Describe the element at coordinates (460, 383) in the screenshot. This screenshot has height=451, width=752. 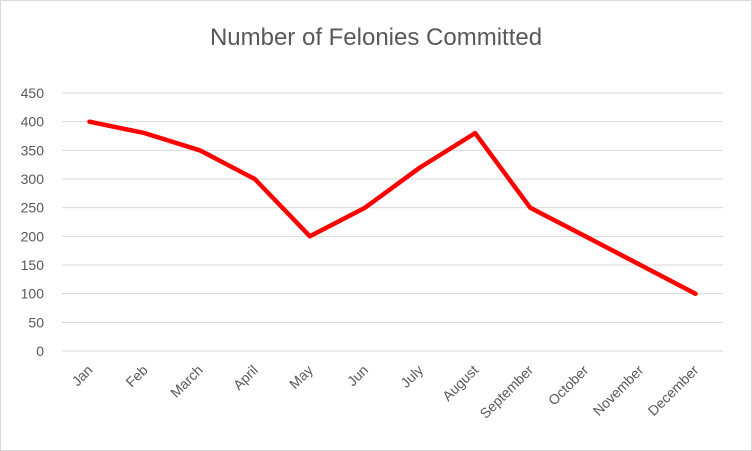
I see `x-tick-label: August` at that location.